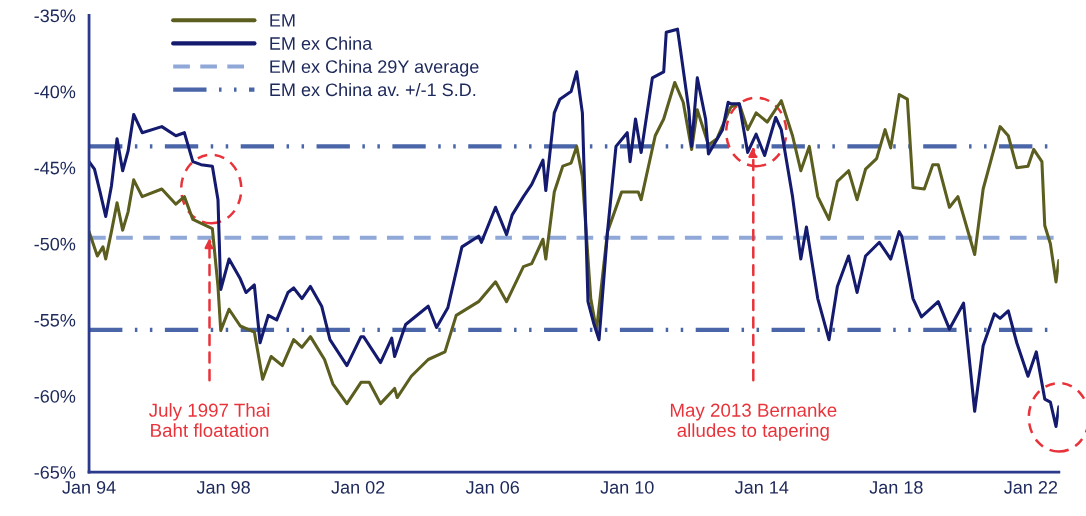 The width and height of the screenshot is (1086, 516). I want to click on annotation: May 2013 Bernanke alludes to tapering, so click(753, 422).